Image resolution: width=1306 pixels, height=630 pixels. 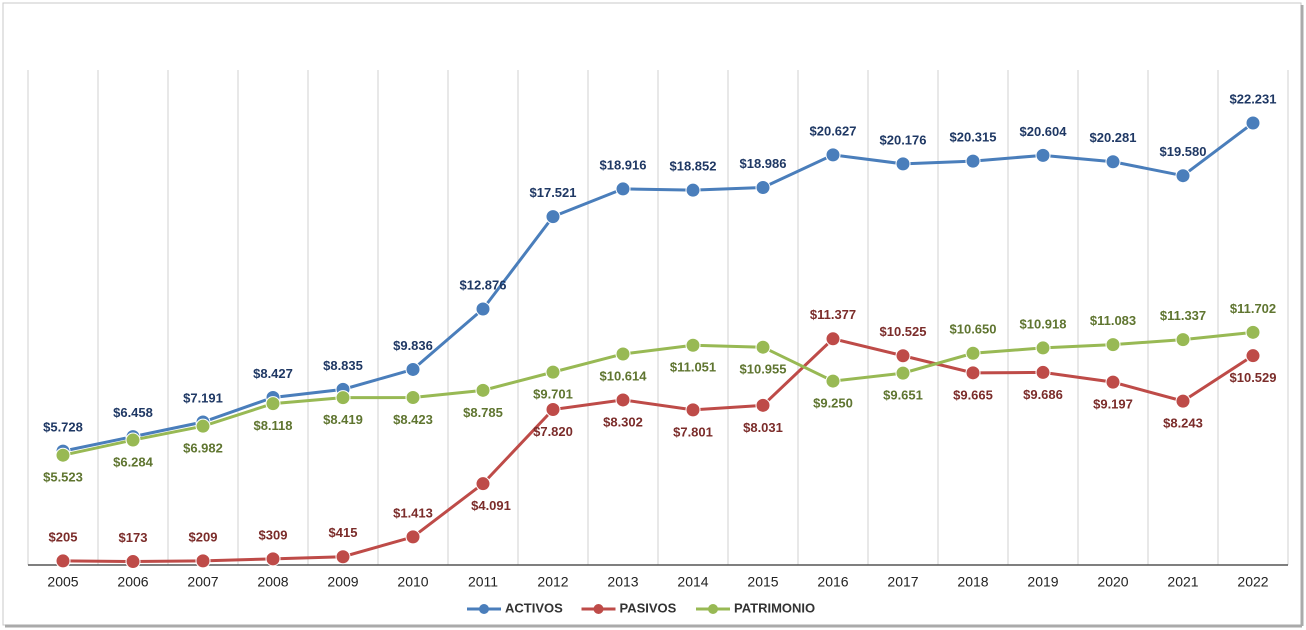 I want to click on data-label: $6.982, so click(x=203, y=448).